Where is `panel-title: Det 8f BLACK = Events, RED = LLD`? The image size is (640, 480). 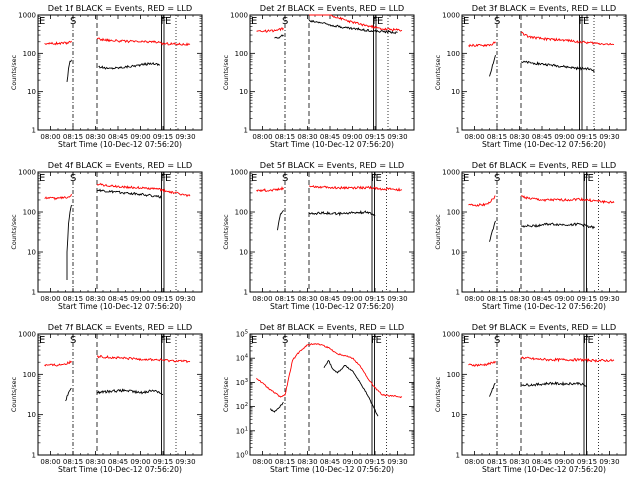 panel-title: Det 8f BLACK = Events, RED = LLD is located at coordinates (332, 327).